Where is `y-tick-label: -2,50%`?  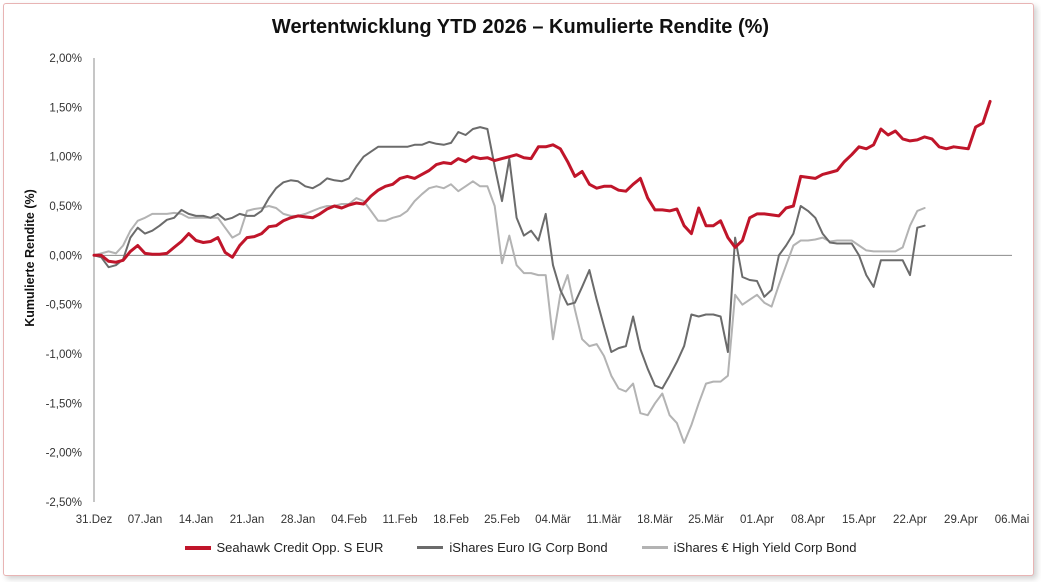 y-tick-label: -2,50% is located at coordinates (64, 503).